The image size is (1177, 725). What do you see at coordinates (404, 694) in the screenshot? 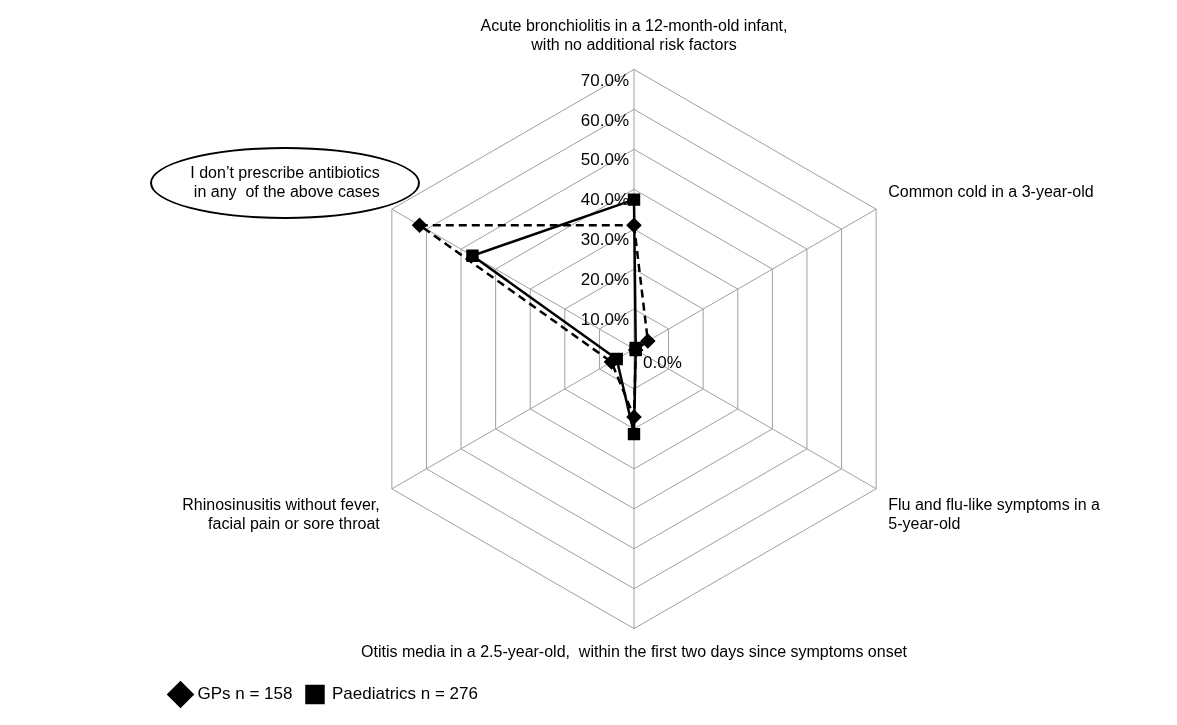
I see `legend-label: Paediatrics n = 276` at bounding box center [404, 694].